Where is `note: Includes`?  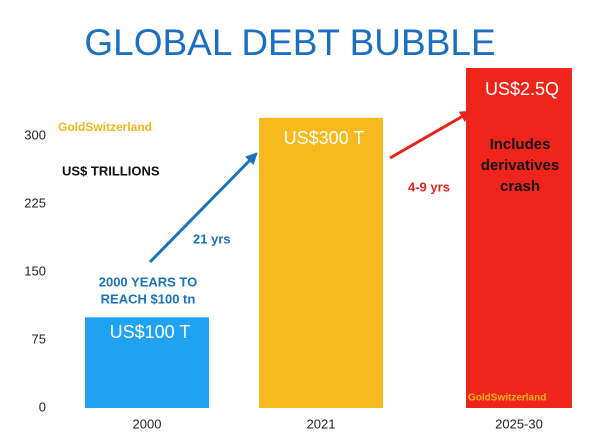
note: Includes is located at coordinates (520, 144).